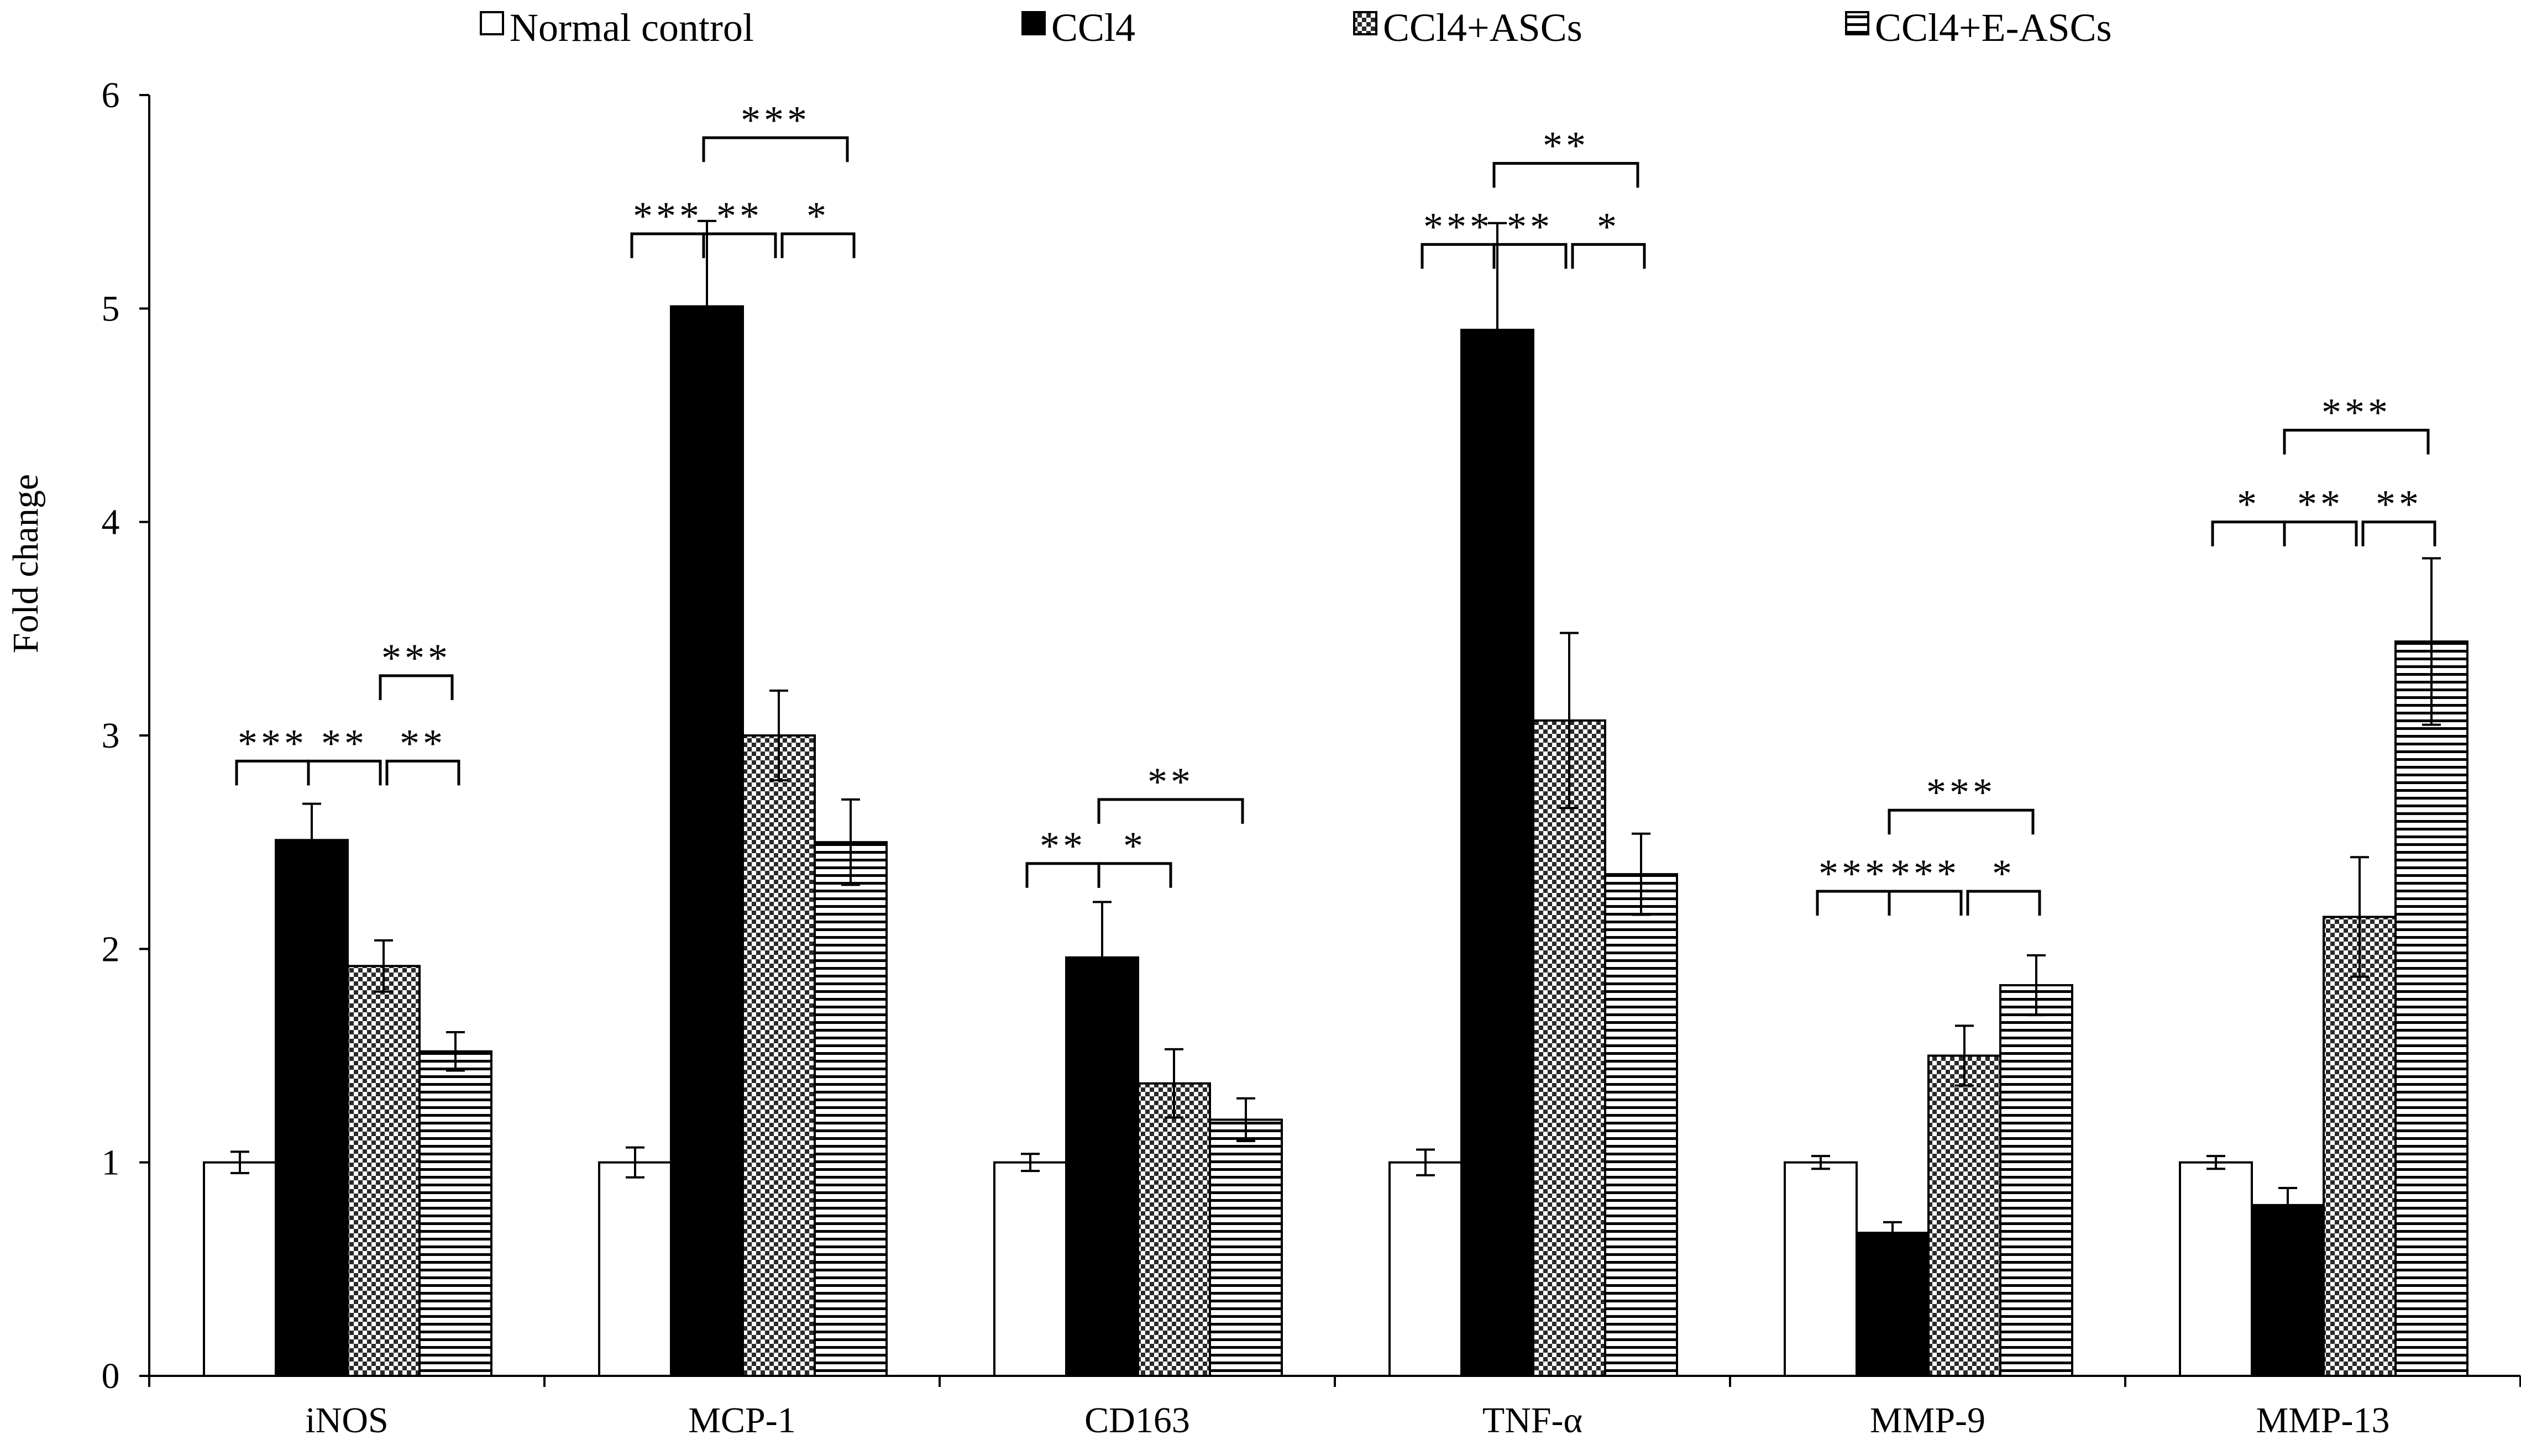  What do you see at coordinates (455, 1213) in the screenshot?
I see `bar-ccl4-e-ascs-inos` at bounding box center [455, 1213].